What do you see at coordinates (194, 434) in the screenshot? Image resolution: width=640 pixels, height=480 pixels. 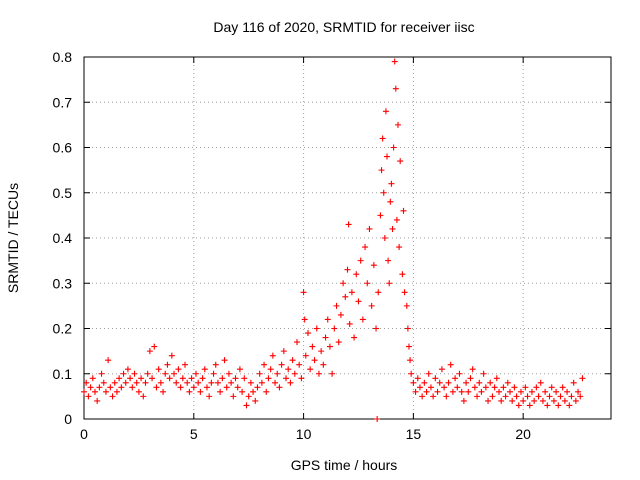 I see `x-tick-label: 5` at bounding box center [194, 434].